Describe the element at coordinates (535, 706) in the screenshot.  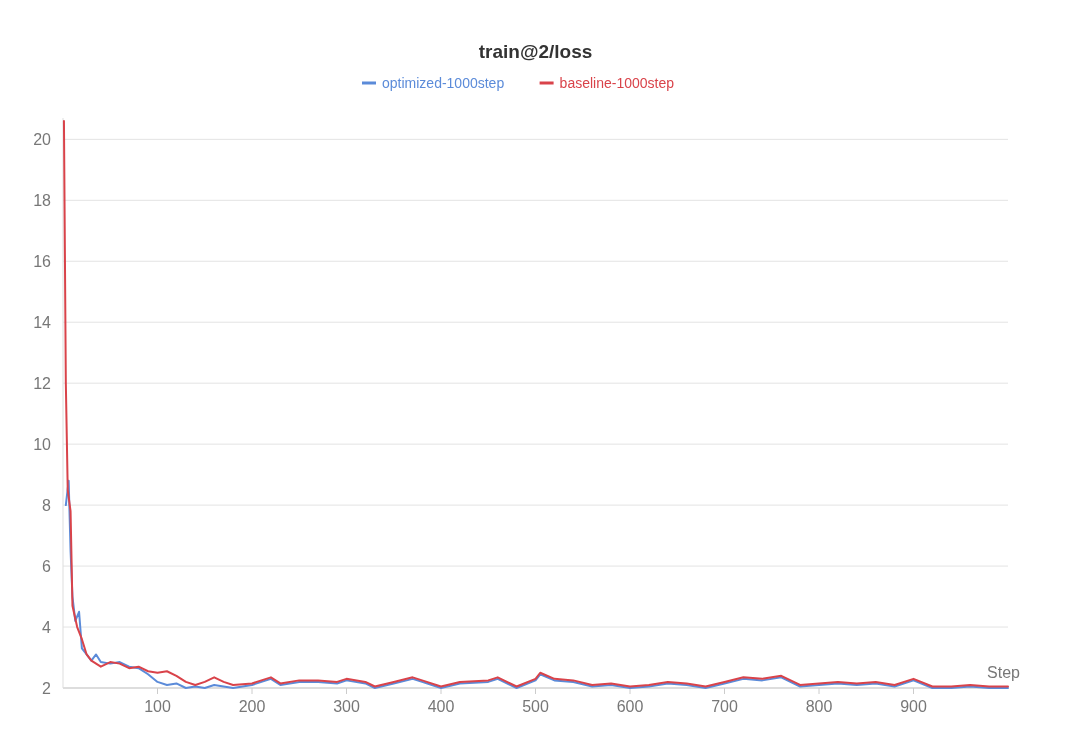
I see `x-tick-label: 500` at that location.